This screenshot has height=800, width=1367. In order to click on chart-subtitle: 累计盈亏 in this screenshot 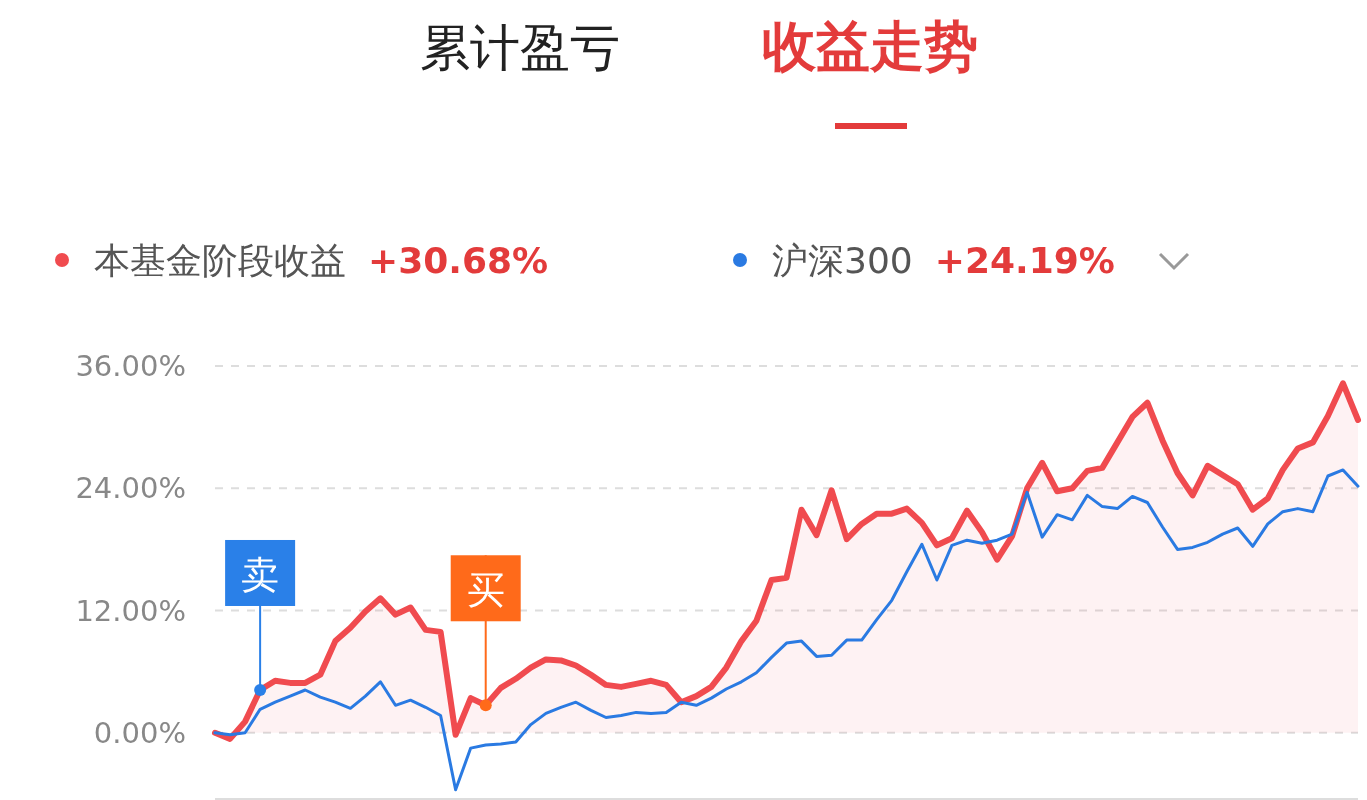, I will do `click(520, 48)`.